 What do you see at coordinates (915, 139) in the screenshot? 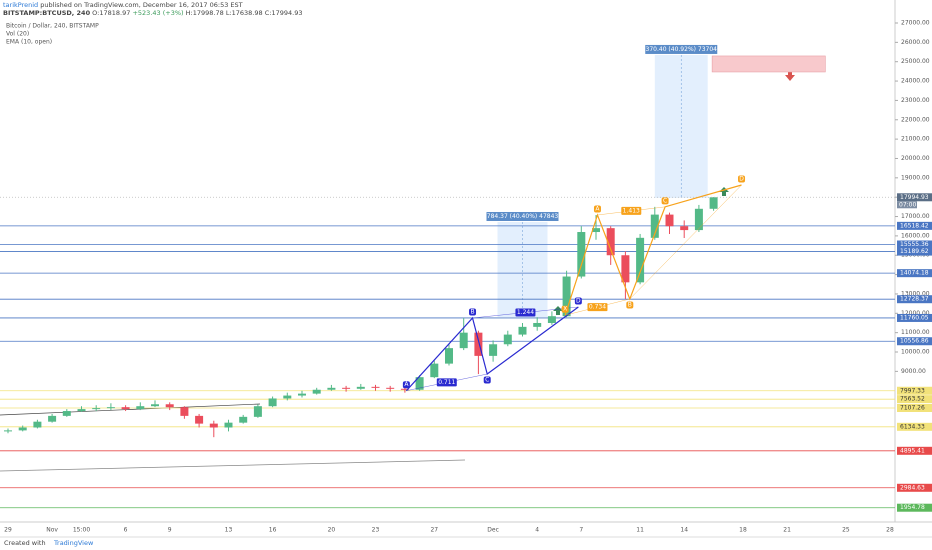
I see `y-tick-label: 21000.00` at bounding box center [915, 139].